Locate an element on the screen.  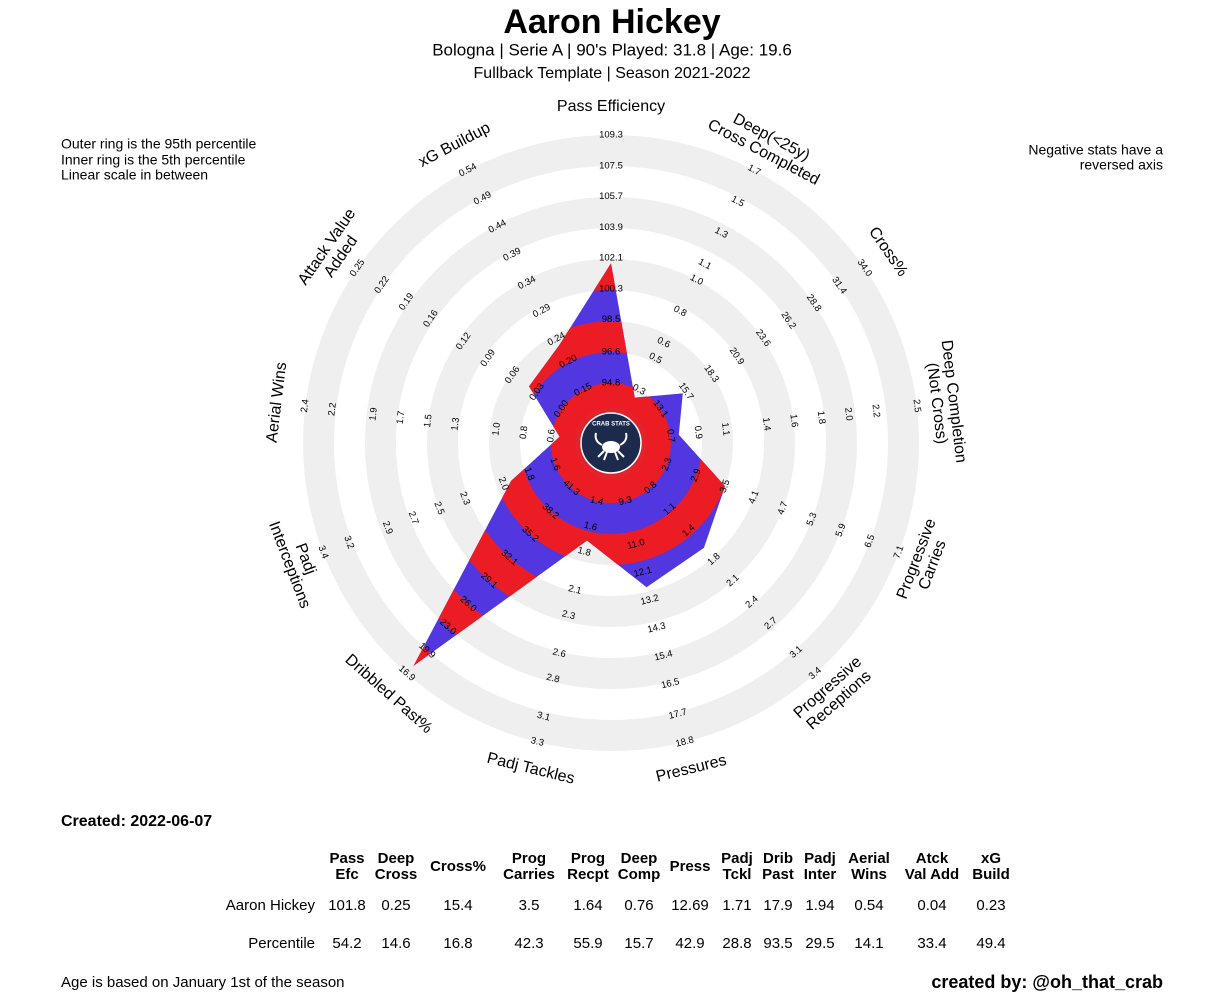
table-cell: 29.5 is located at coordinates (819, 943).